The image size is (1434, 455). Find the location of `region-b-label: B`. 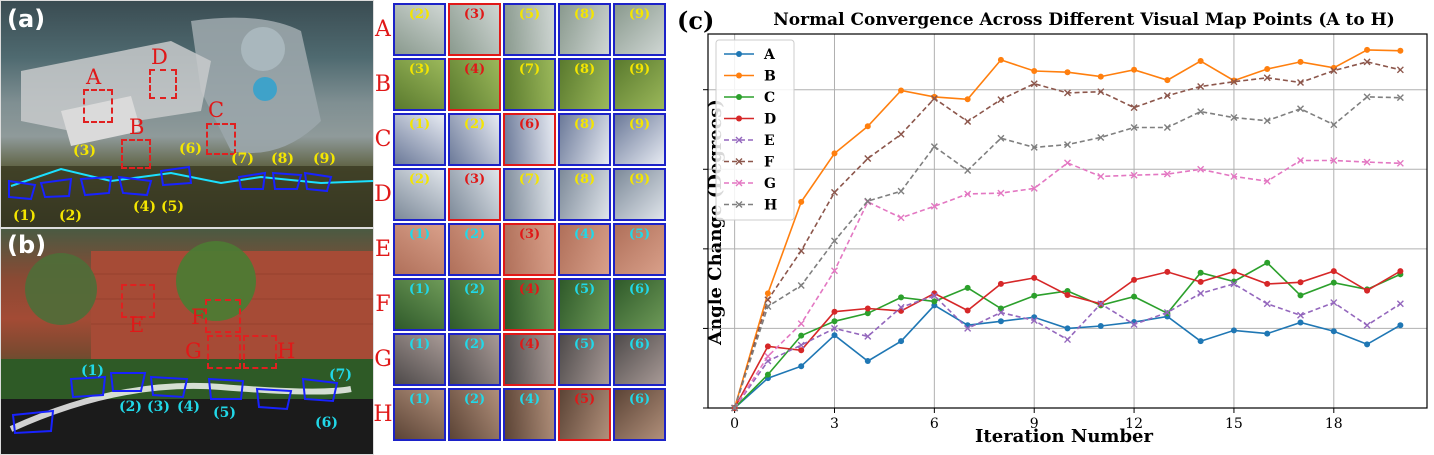

region-b-label: B is located at coordinates (137, 127).